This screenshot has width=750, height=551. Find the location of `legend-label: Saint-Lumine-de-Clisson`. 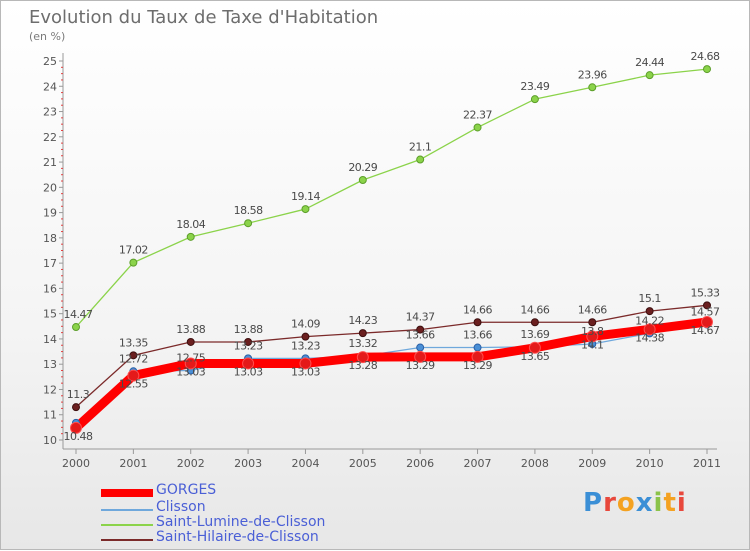

legend-label: Saint-Lumine-de-Clisson is located at coordinates (241, 522).